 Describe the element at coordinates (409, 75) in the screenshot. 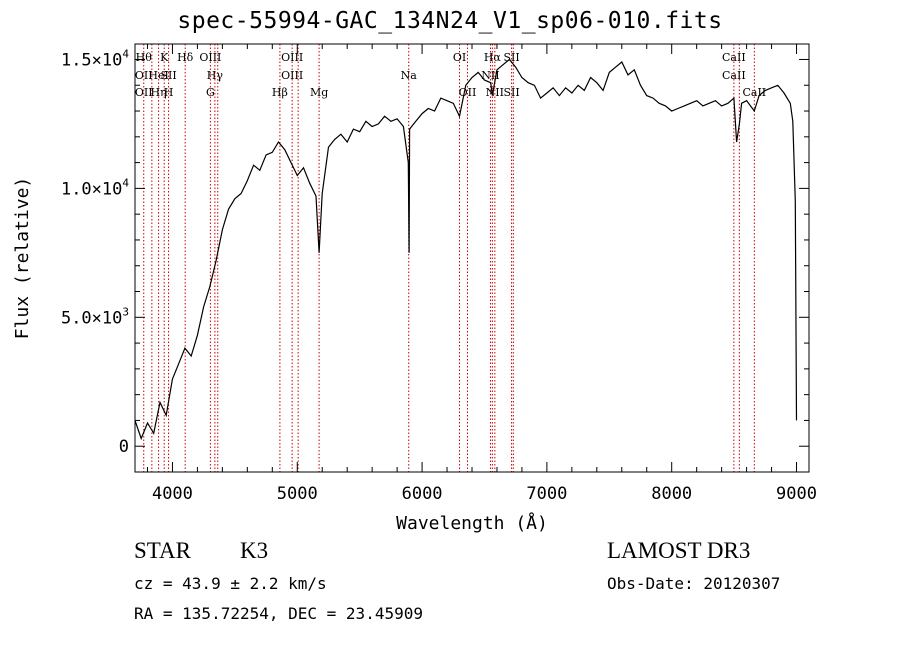

I see `line-label: Na` at that location.